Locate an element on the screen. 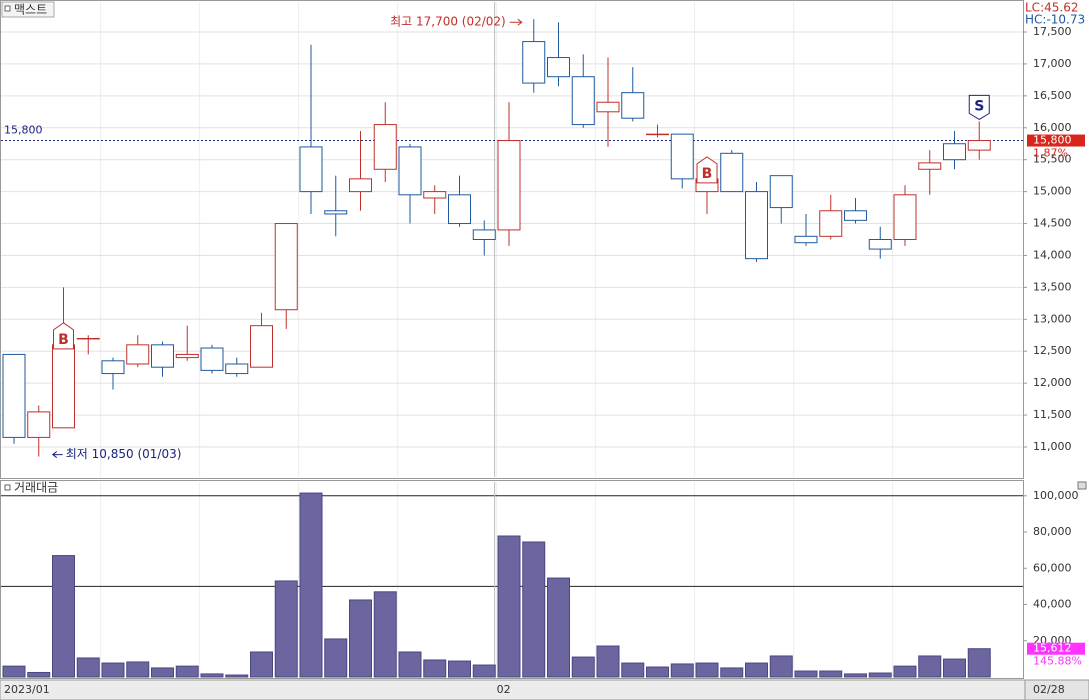  volume-tick-label: 60,000 is located at coordinates (1052, 567).